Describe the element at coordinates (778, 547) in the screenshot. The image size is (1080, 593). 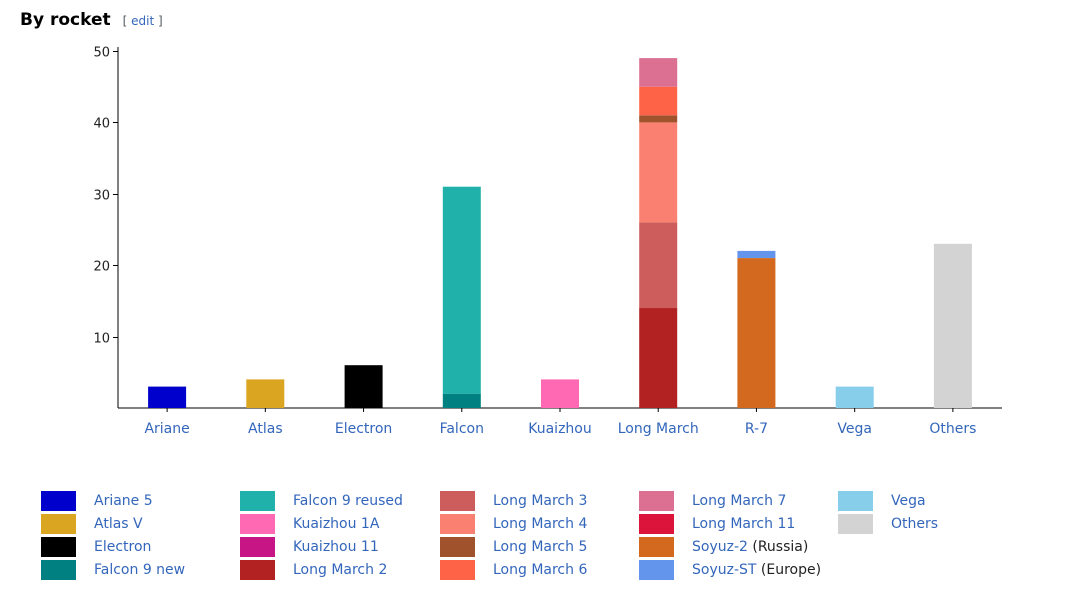
I see `legend-suffix: (Russia)` at that location.